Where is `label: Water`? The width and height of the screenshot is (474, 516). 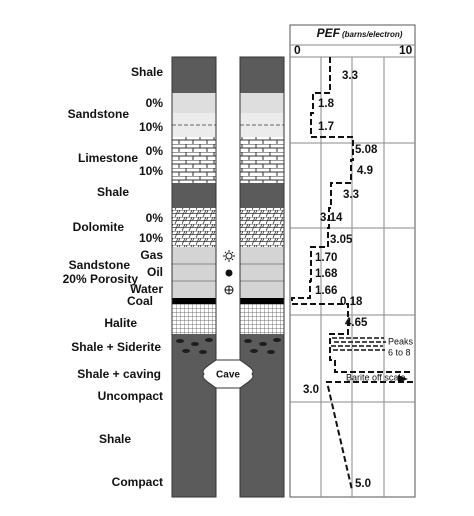
label: Water is located at coordinates (146, 289).